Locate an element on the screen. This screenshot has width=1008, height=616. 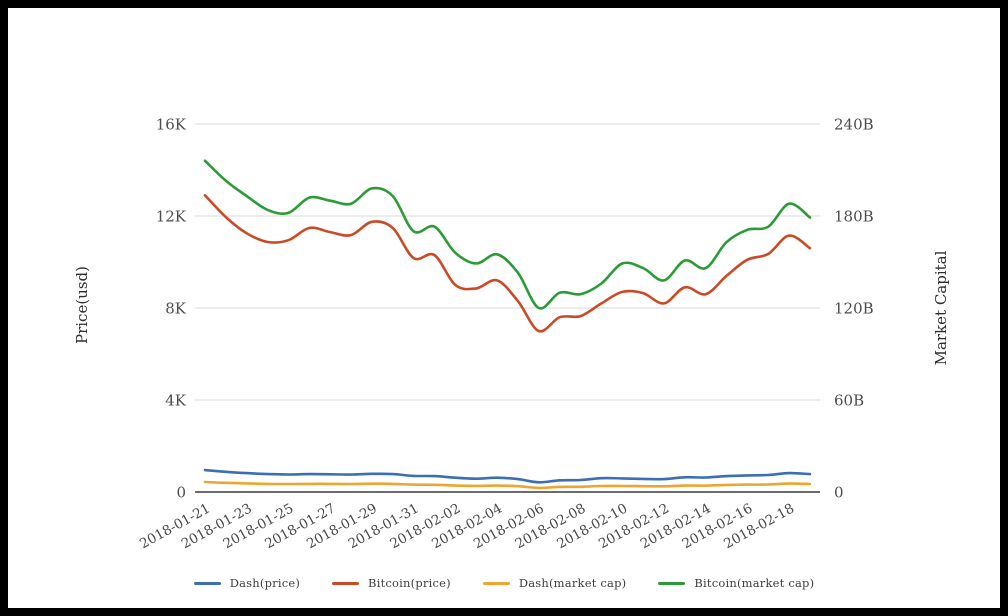
y-right-tick-label: 60B is located at coordinates (849, 401).